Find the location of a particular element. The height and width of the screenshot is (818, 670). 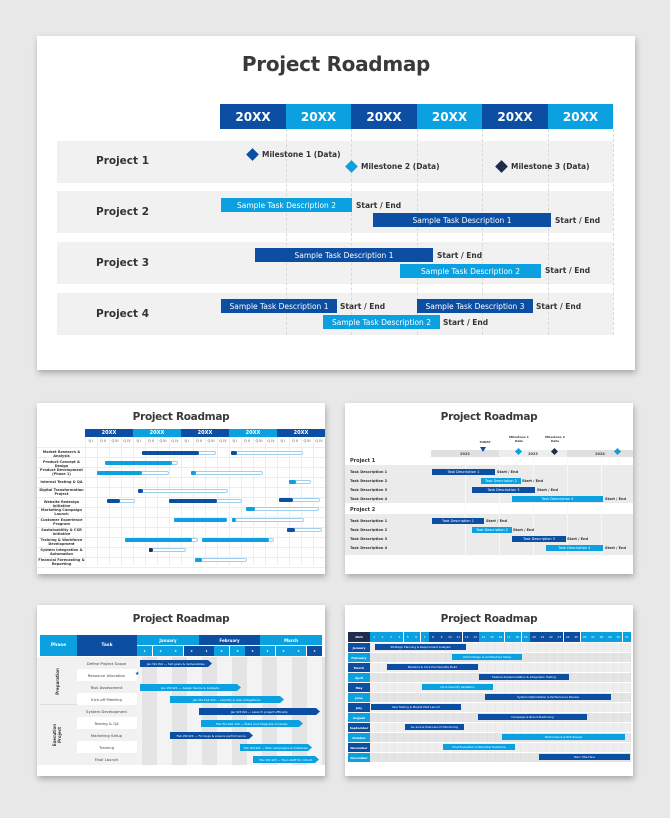

milestone: Milestone 3 (Data) is located at coordinates (542, 166).